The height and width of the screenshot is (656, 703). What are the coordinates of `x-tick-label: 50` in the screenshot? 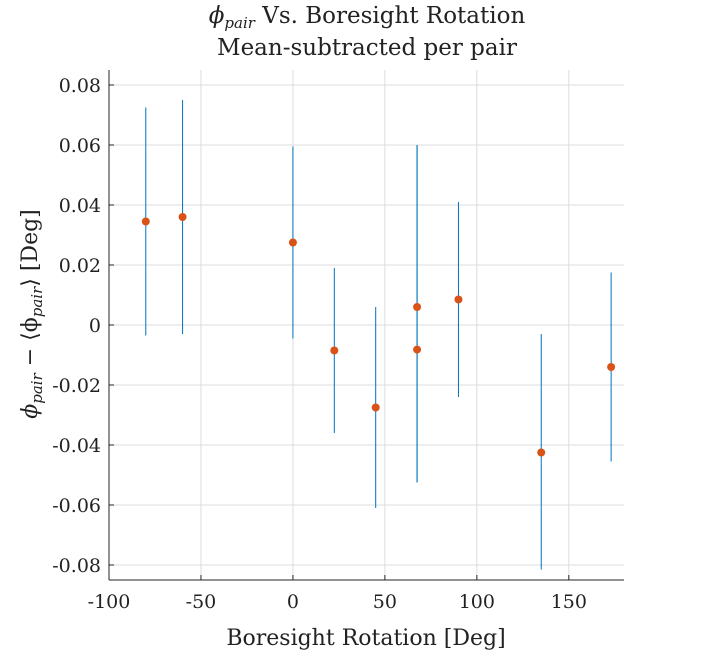 It's located at (385, 602).